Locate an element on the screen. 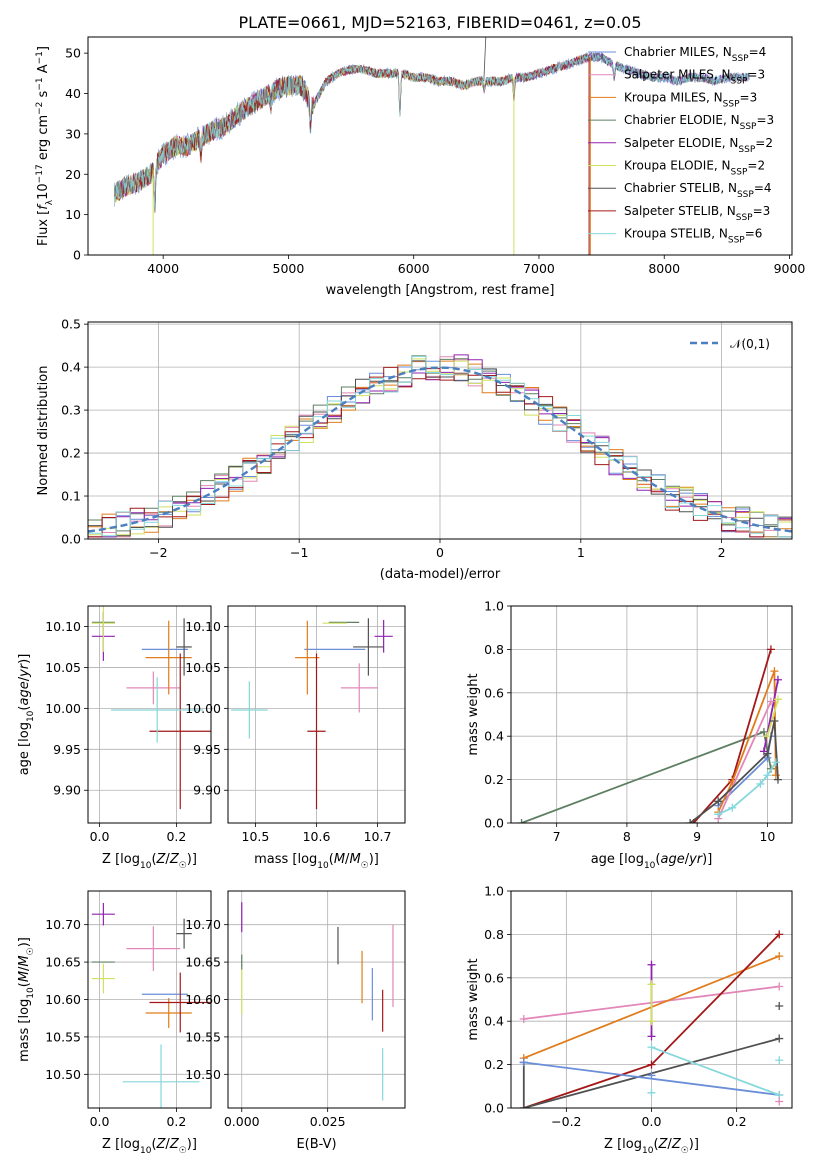  age_vs_mass-xtick-label: 10.5 is located at coordinates (256, 836).